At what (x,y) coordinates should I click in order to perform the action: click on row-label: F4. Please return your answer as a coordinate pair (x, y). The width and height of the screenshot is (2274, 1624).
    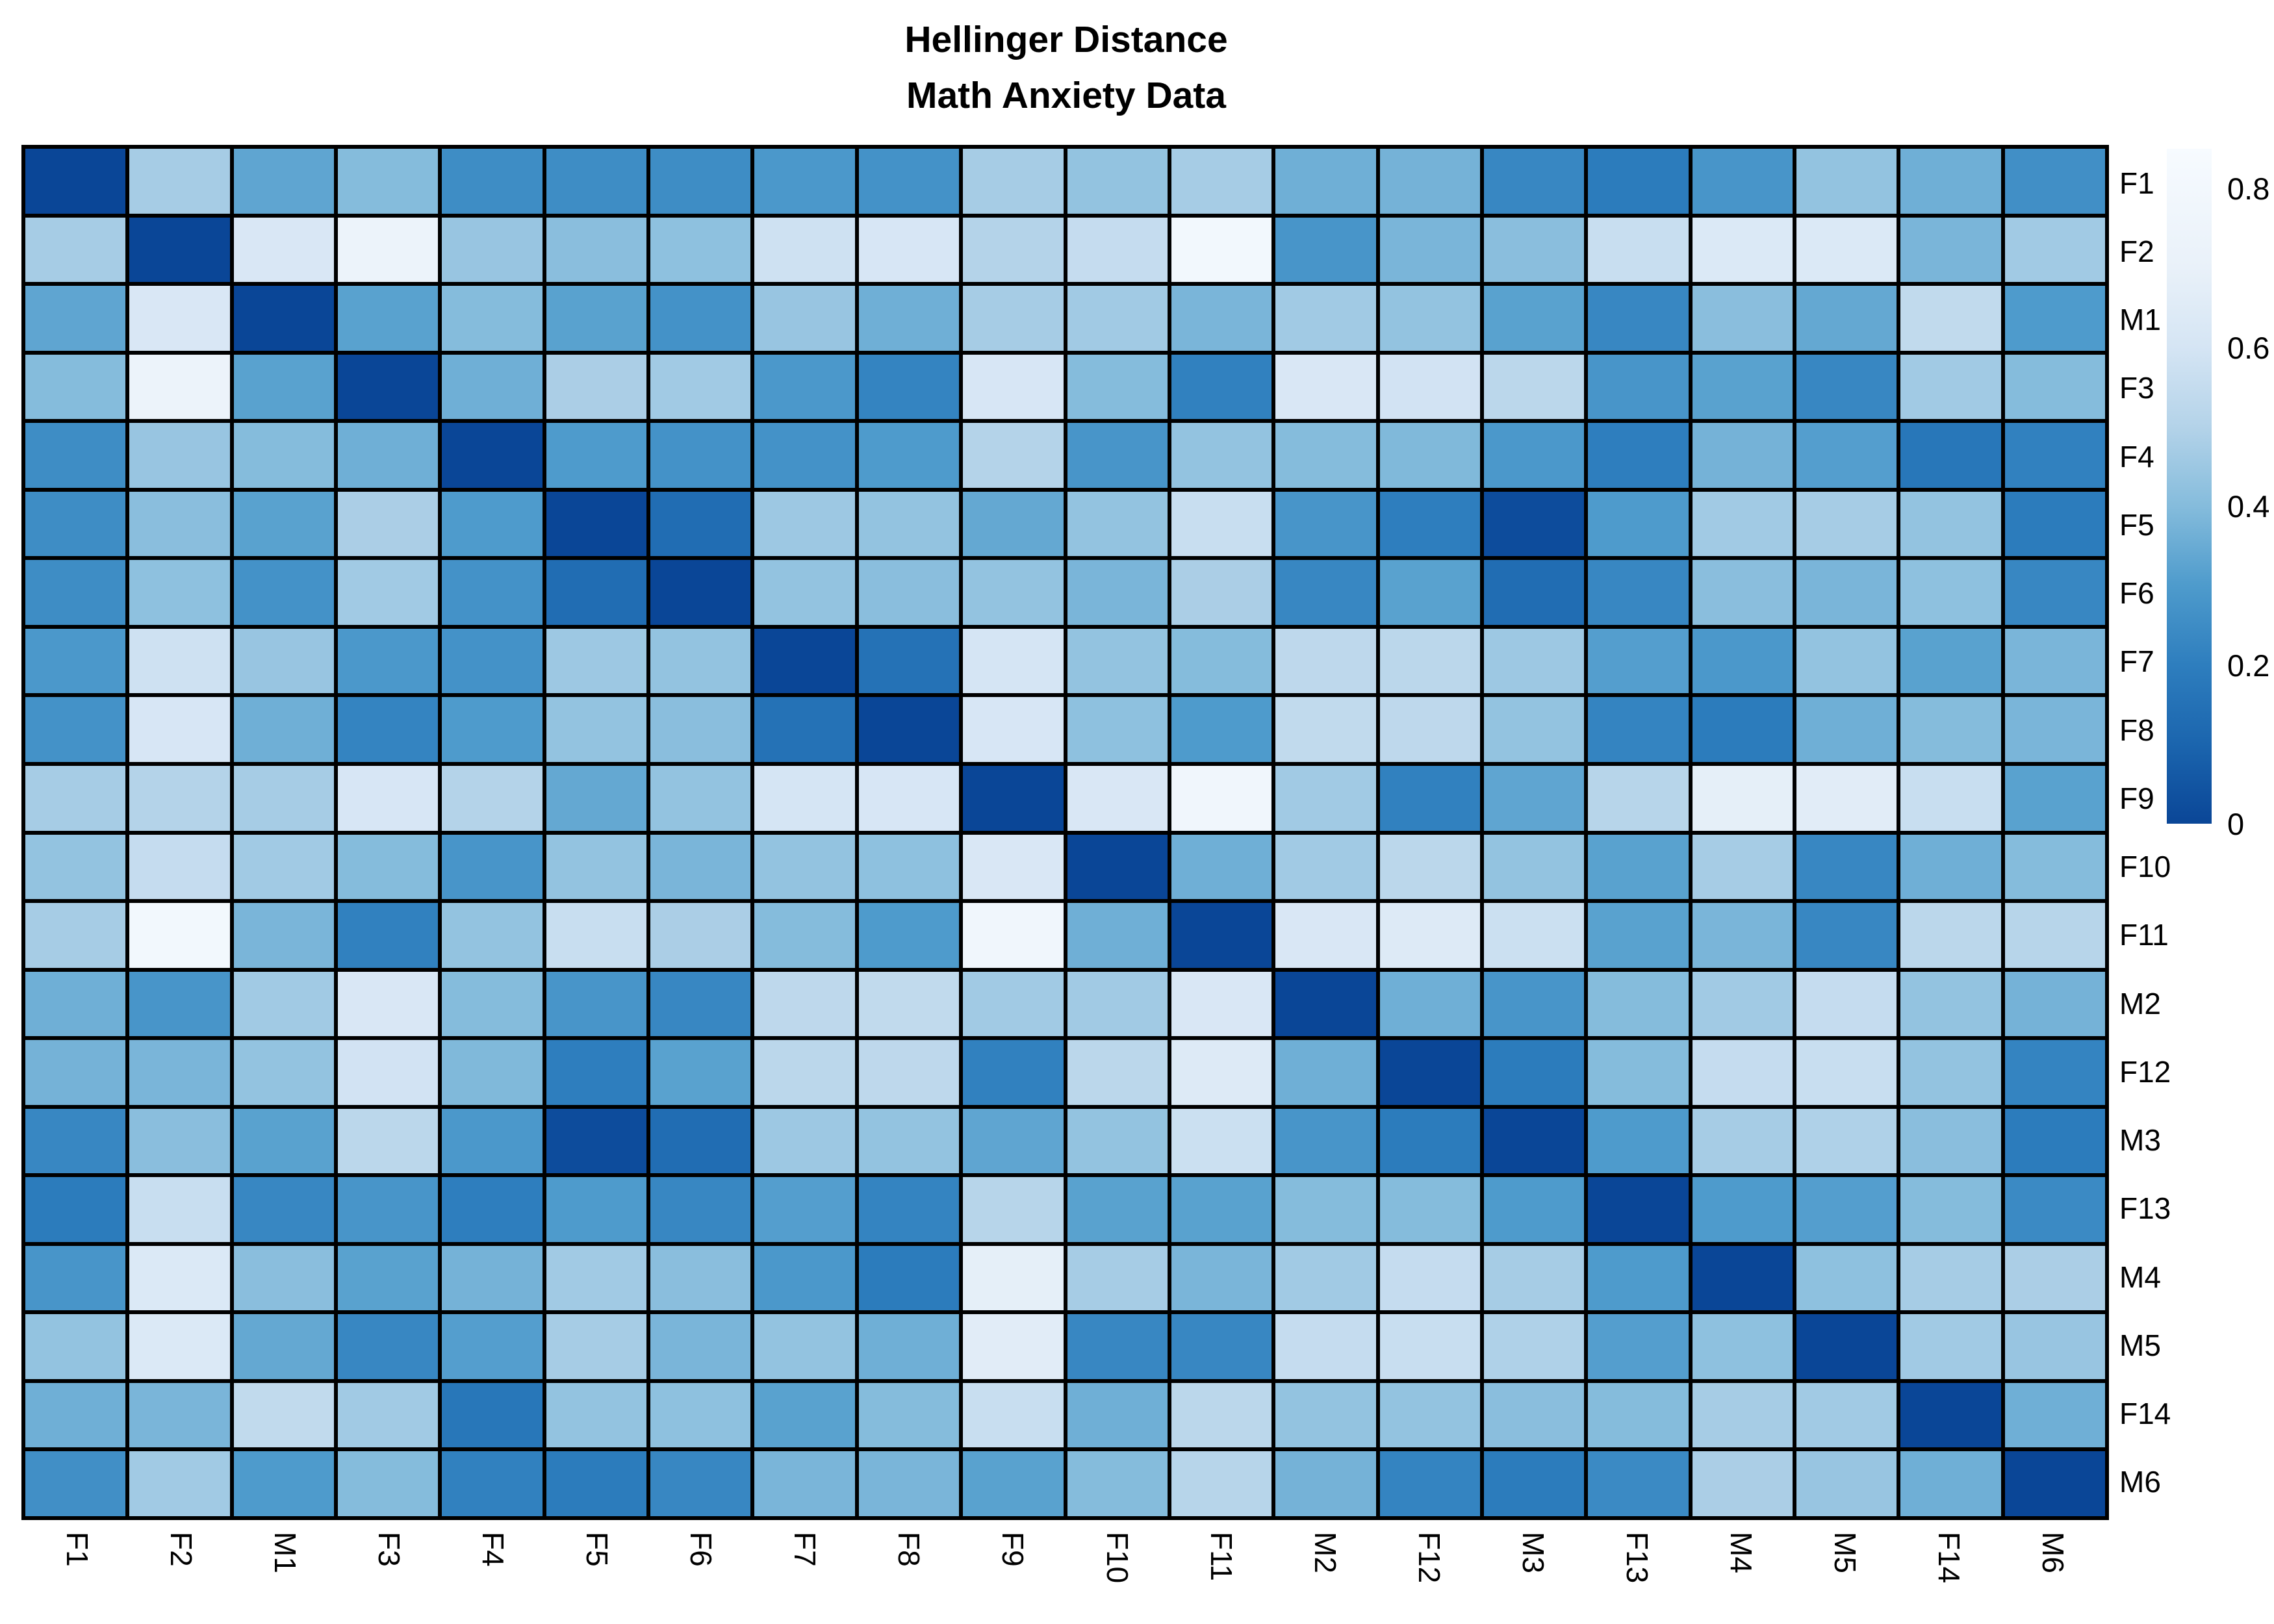
    Looking at the image, I should click on (2136, 456).